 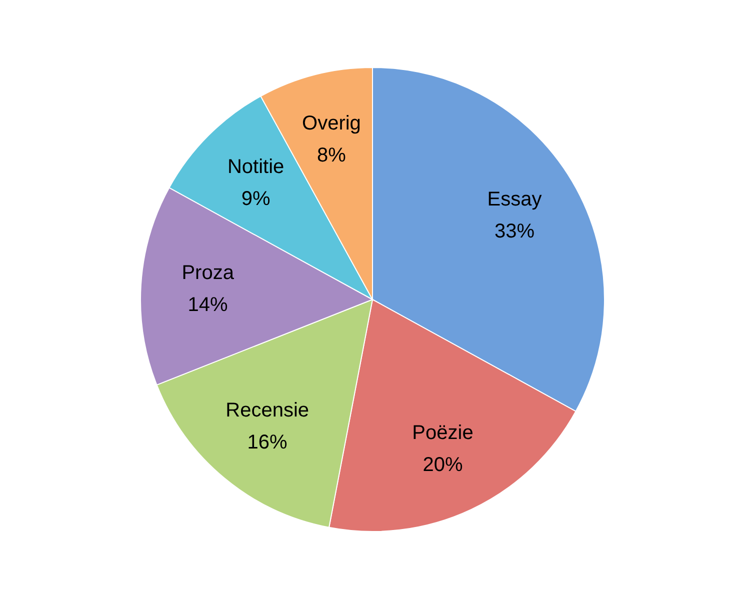 What do you see at coordinates (442, 465) in the screenshot?
I see `data-label: 20%` at bounding box center [442, 465].